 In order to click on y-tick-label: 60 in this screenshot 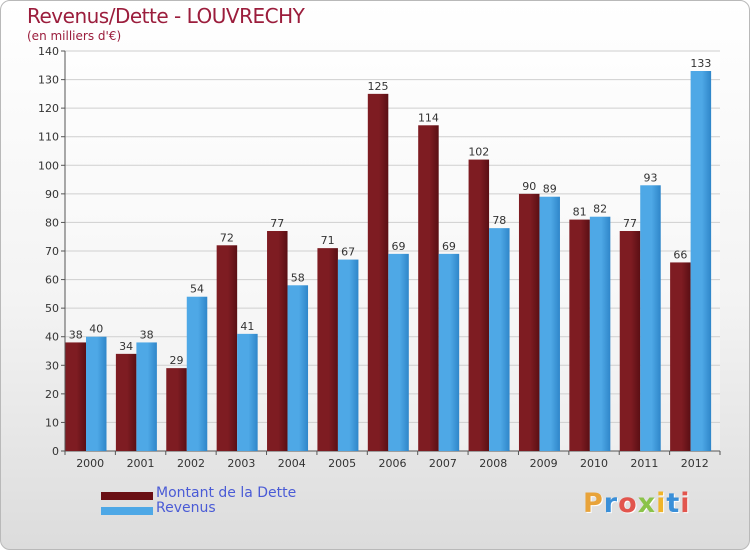, I will do `click(52, 280)`.